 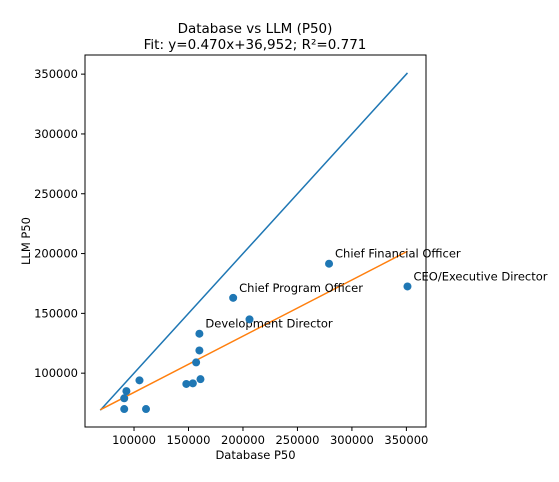 What do you see at coordinates (56, 313) in the screenshot?
I see `y-tick-label: 150000` at bounding box center [56, 313].